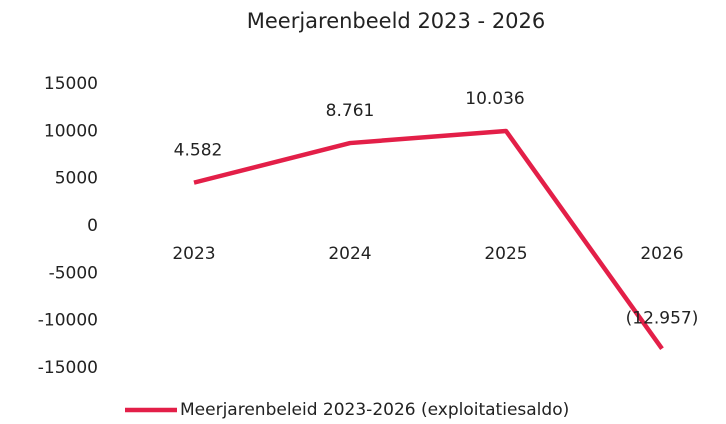 The width and height of the screenshot is (726, 424). Describe the element at coordinates (92, 226) in the screenshot. I see `y-tick-label: 0` at that location.